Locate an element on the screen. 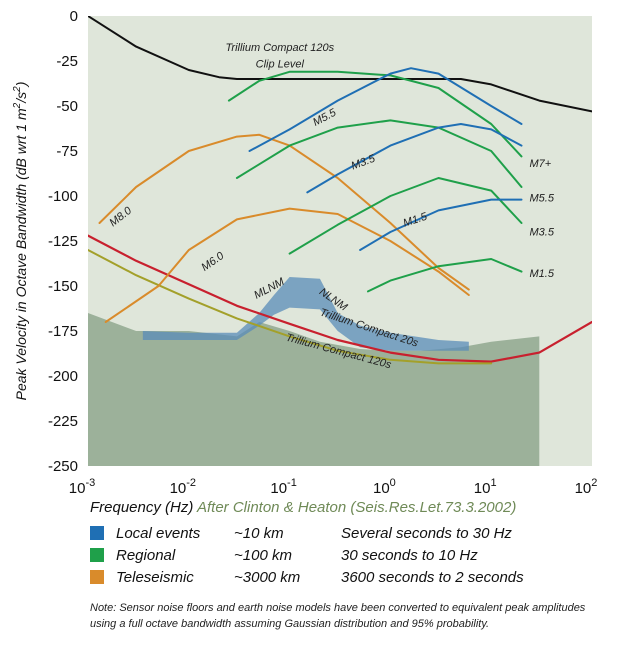 The height and width of the screenshot is (655, 621). y-tick-label: -150 is located at coordinates (63, 286).